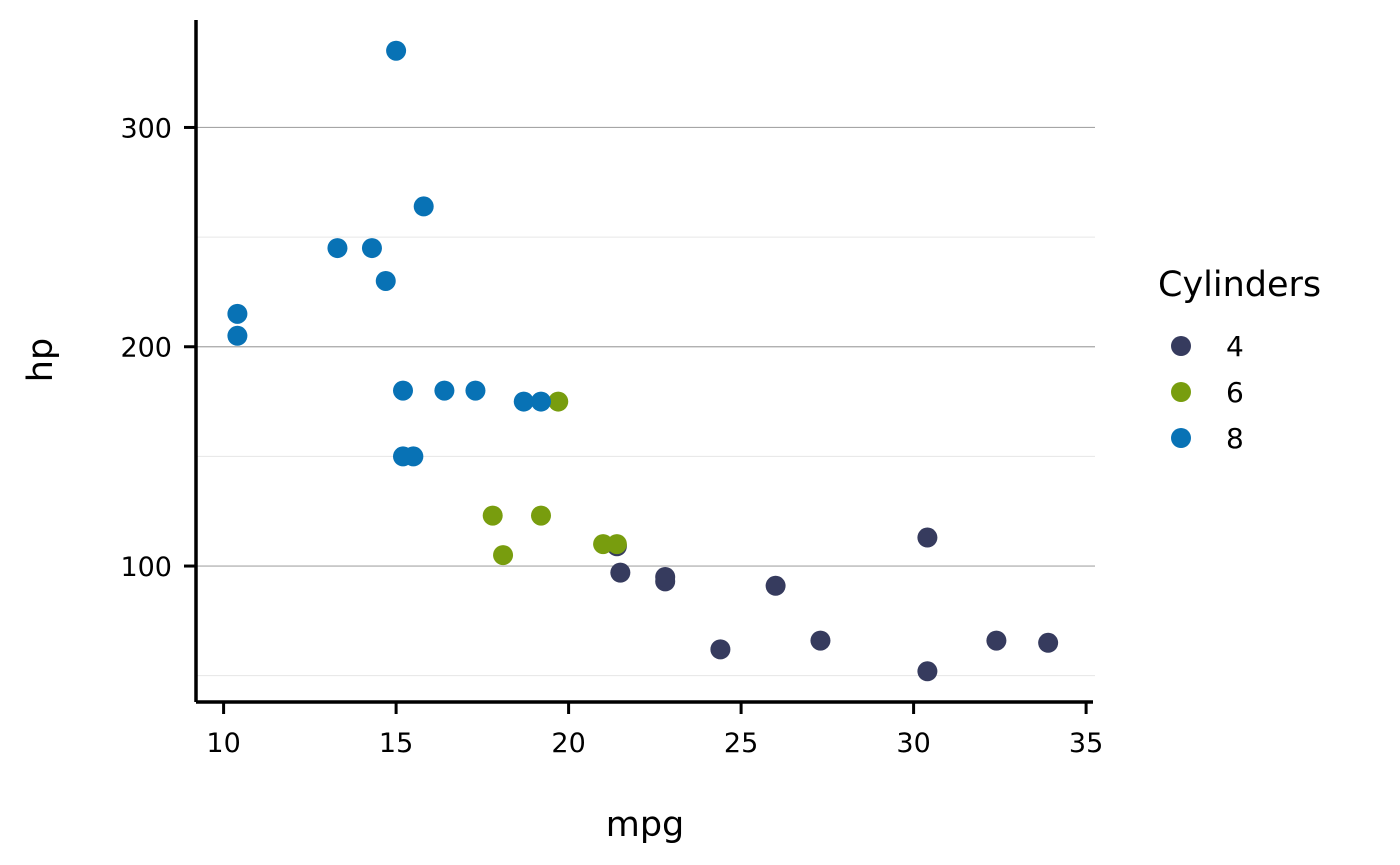 Image resolution: width=1400 pixels, height=865 pixels. I want to click on y-axis-ticks: 100 200 300, so click(158, 348).